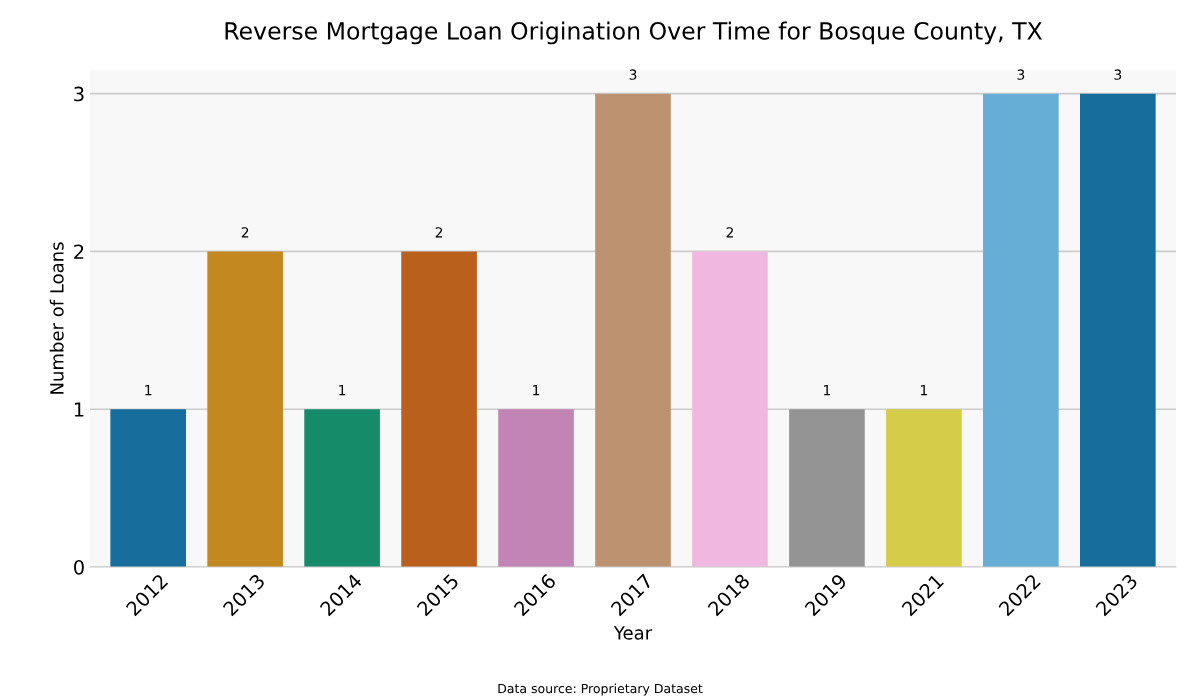  Describe the element at coordinates (79, 251) in the screenshot. I see `y-tick-label: 2` at that location.